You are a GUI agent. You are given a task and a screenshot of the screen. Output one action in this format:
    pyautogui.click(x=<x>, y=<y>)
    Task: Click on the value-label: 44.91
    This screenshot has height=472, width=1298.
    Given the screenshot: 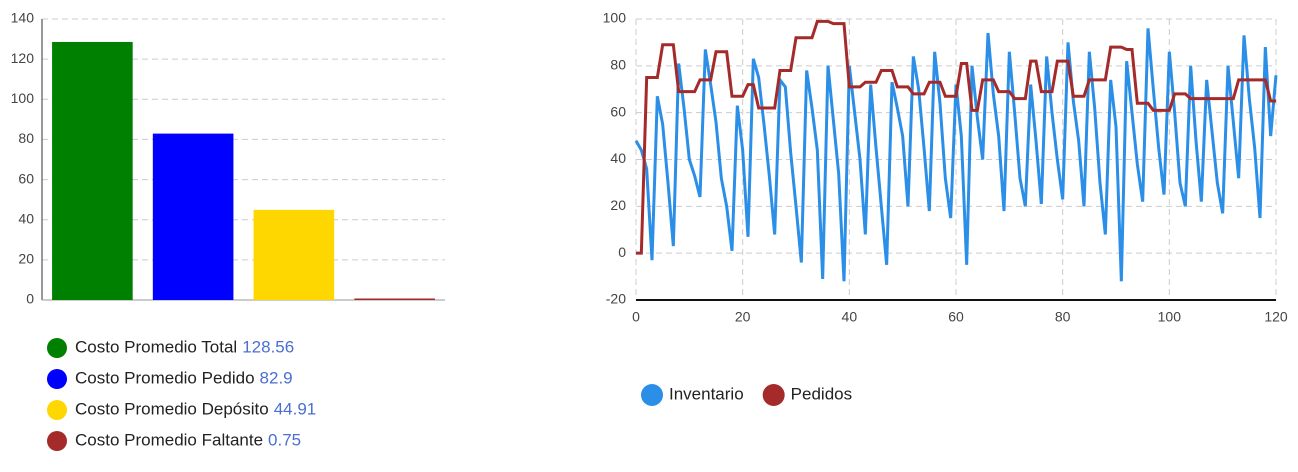 What is the action you would take?
    pyautogui.click(x=295, y=408)
    